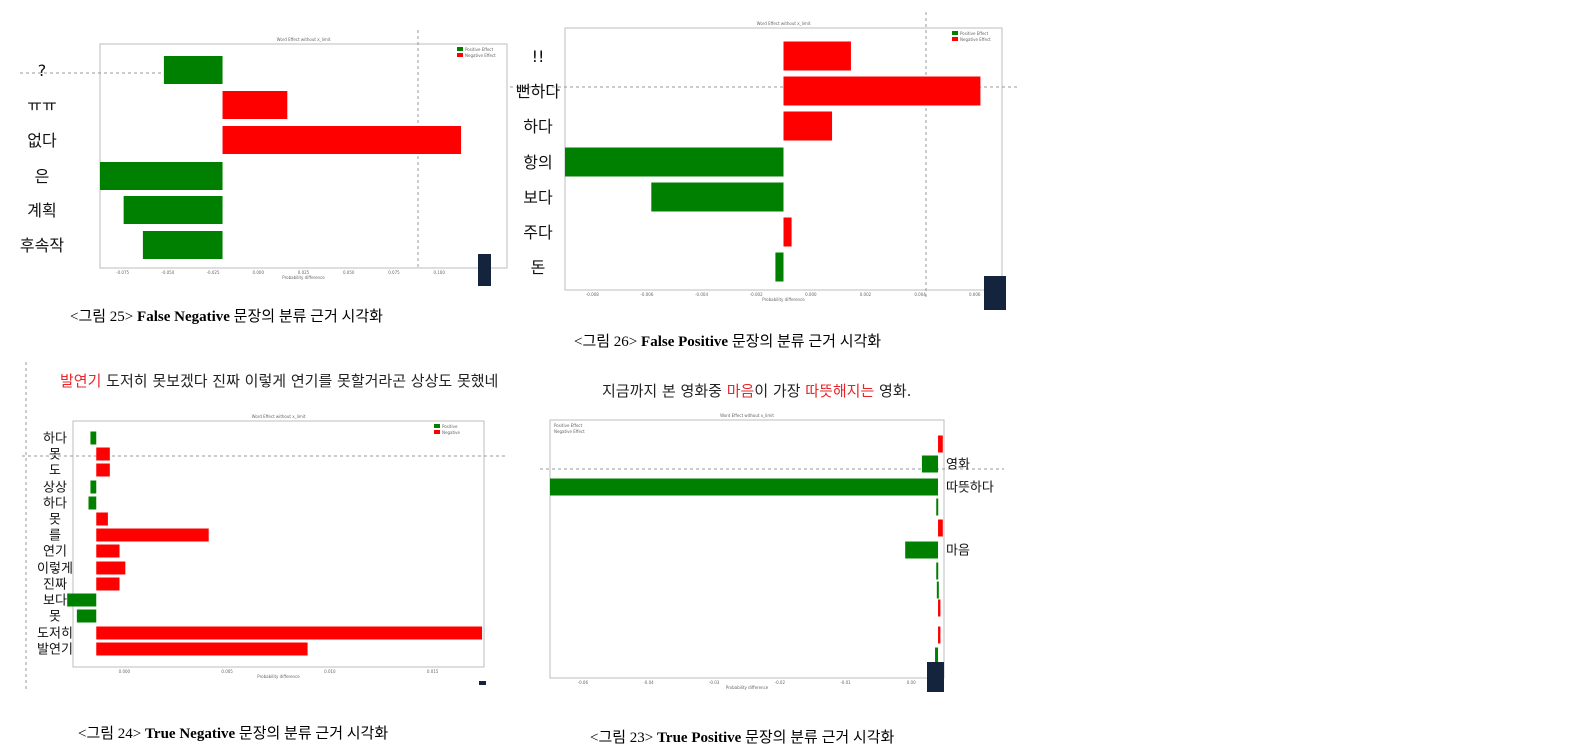 The width and height of the screenshot is (1569, 748). What do you see at coordinates (747, 549) in the screenshot?
I see `plot-frame` at bounding box center [747, 549].